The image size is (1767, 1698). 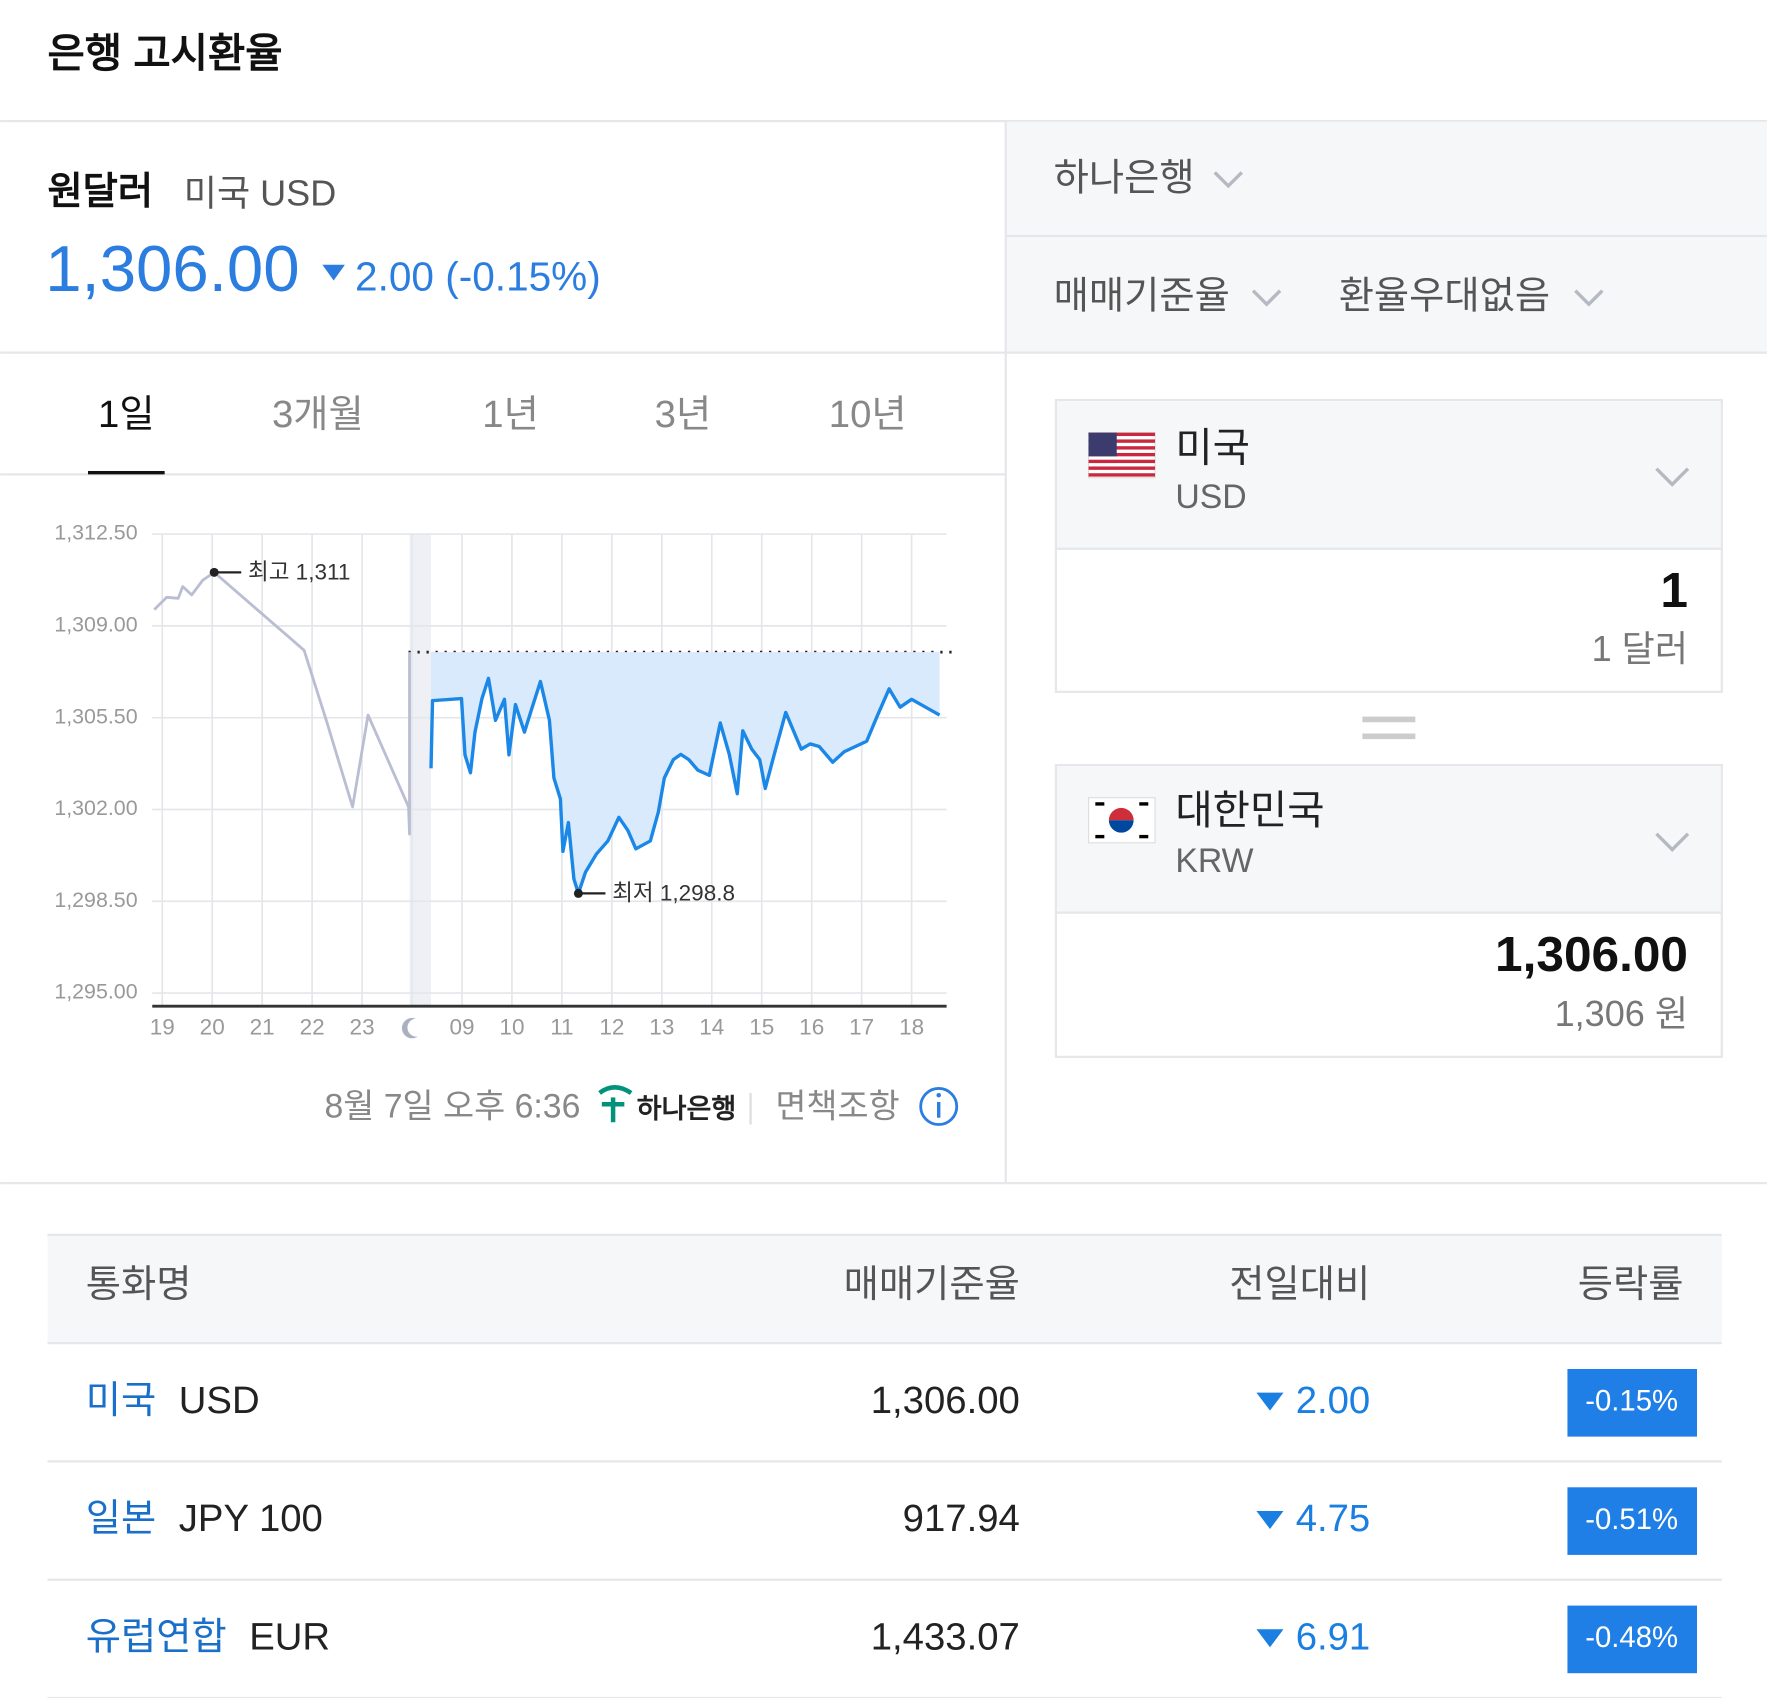 I want to click on night-icon, so click(x=409, y=1028).